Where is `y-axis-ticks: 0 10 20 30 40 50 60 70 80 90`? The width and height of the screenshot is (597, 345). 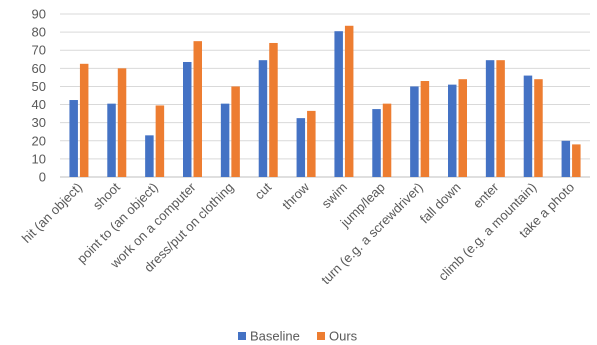 y-axis-ticks: 0 10 20 30 40 50 60 70 80 90 is located at coordinates (39, 96).